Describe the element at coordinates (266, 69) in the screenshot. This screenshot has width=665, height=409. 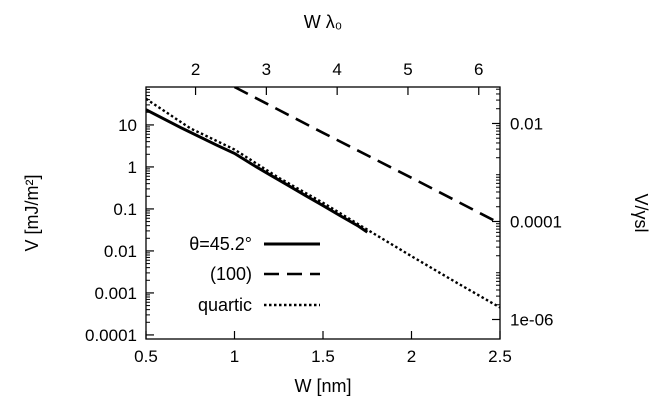
I see `x2-tick-label: 3` at that location.